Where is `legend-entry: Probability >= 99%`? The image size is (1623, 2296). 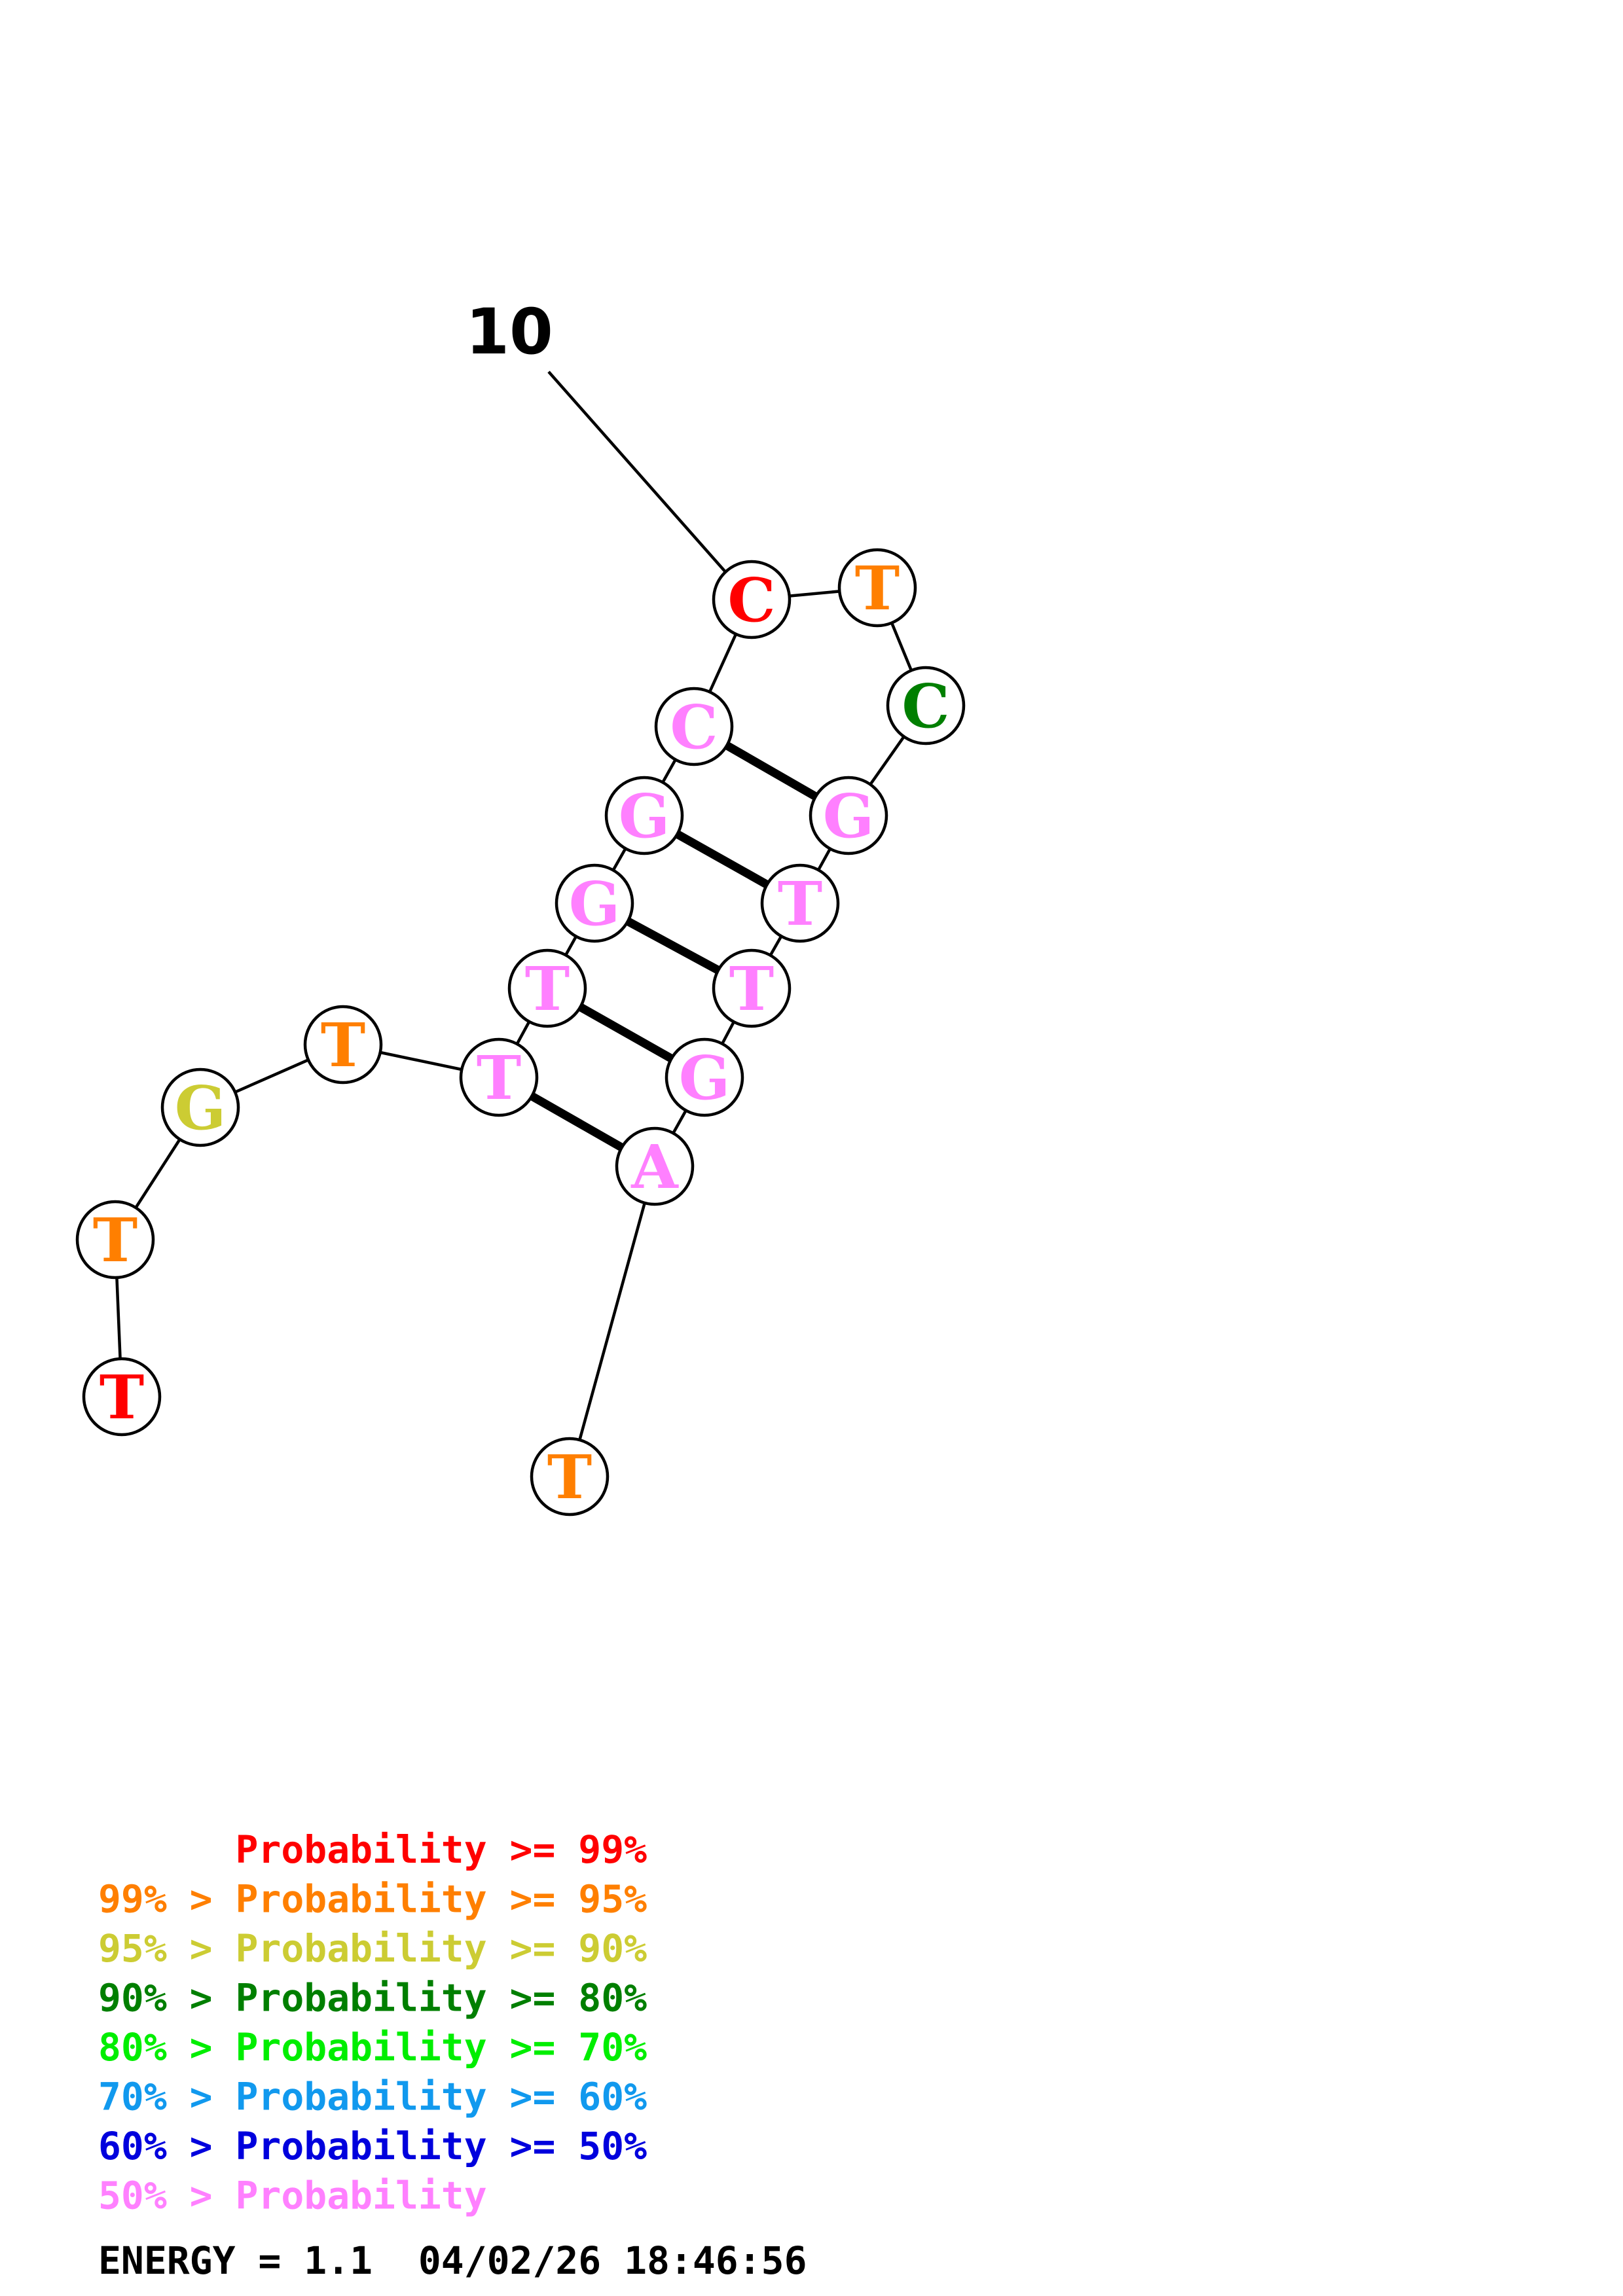
legend-entry: Probability >= 99% is located at coordinates (372, 1849).